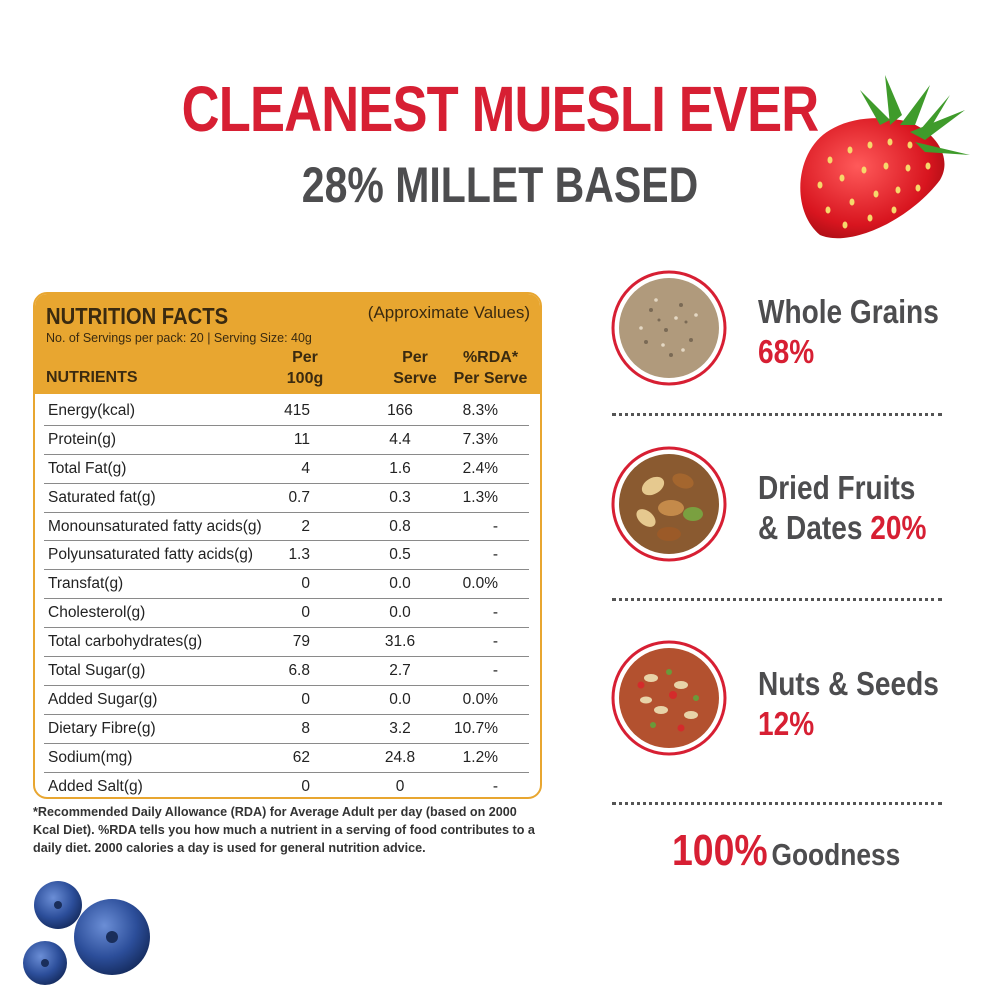 This screenshot has width=1000, height=1000. I want to click on feature-whole-grains: Whole Grains 68%, so click(848, 332).